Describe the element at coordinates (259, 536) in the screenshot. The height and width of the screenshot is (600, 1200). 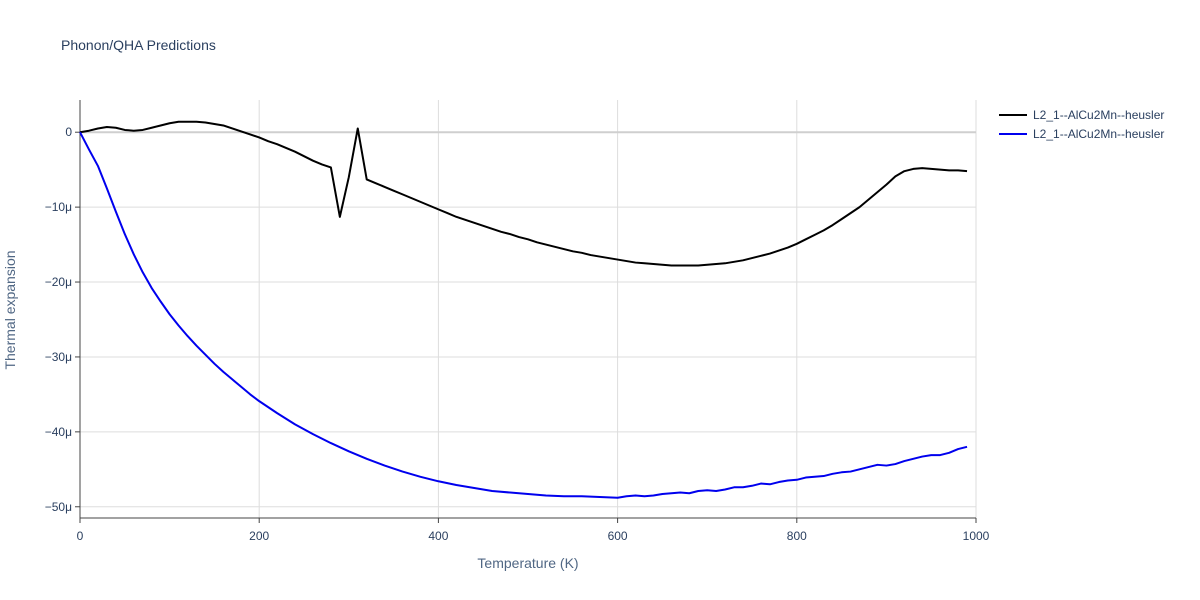
I see `x-tick-label: 200` at that location.